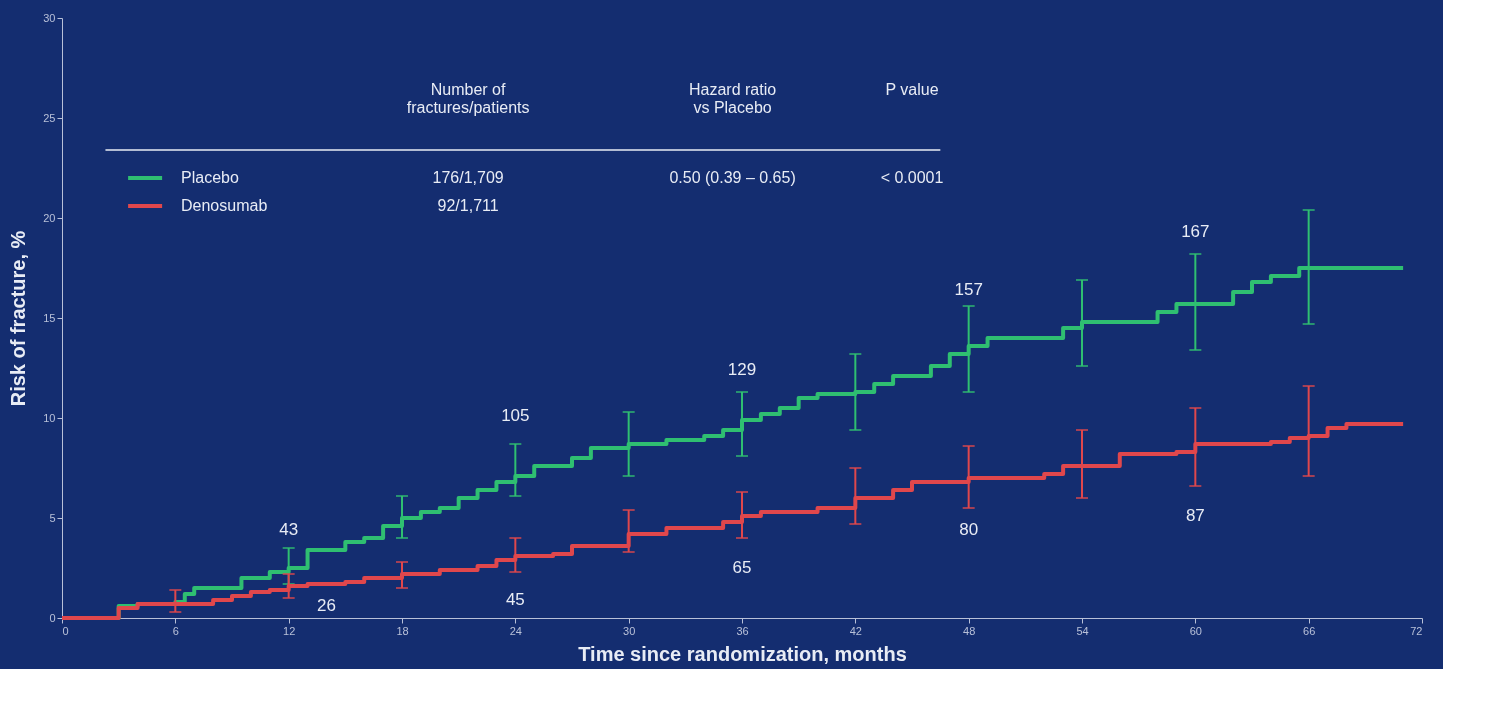 The image size is (1486, 712). Describe the element at coordinates (742, 630) in the screenshot. I see `x-tick-label: 36` at that location.